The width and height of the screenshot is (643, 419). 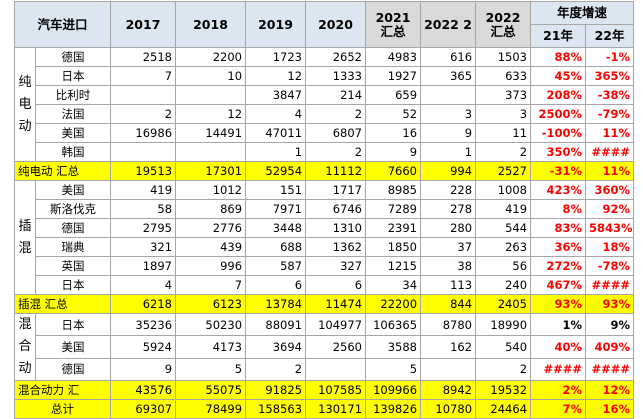 I want to click on header-row: 21年 22年, so click(x=325, y=36).